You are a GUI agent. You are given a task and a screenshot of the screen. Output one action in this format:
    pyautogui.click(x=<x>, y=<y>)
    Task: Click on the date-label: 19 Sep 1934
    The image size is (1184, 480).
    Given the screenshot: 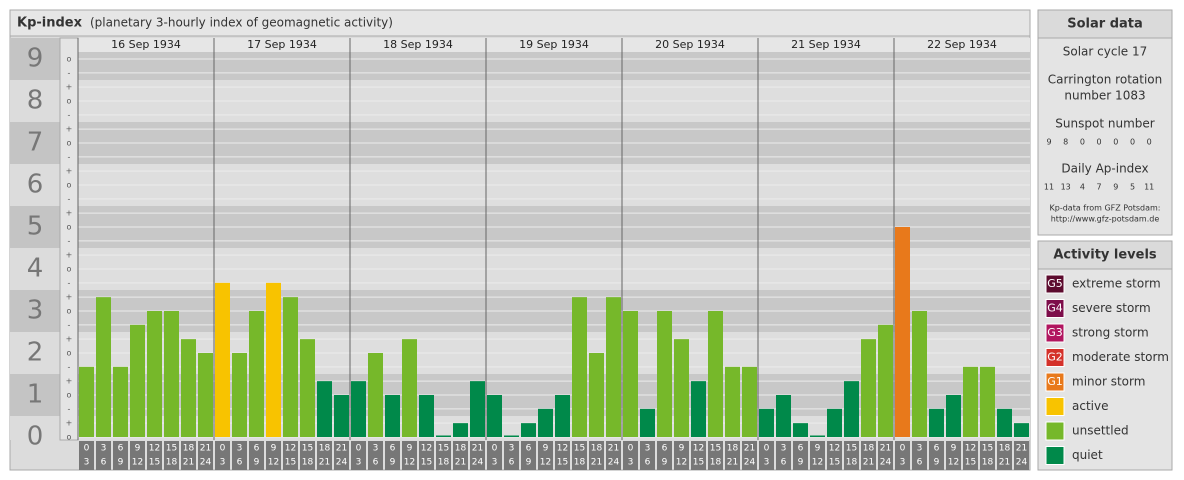 What is the action you would take?
    pyautogui.click(x=554, y=44)
    